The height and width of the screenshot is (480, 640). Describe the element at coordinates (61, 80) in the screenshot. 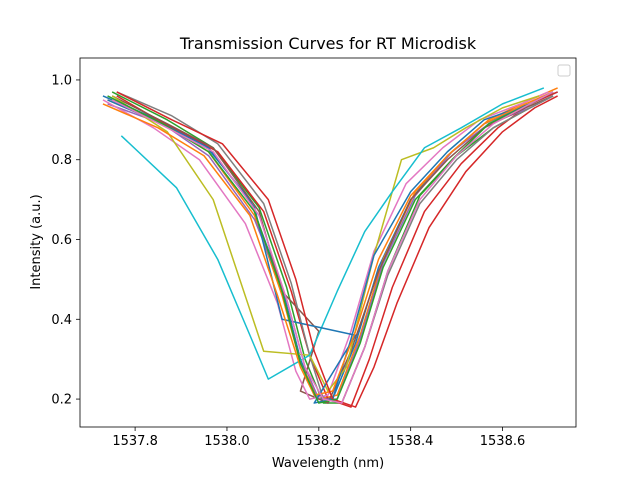

I see `y-tick-label: 1.0` at that location.